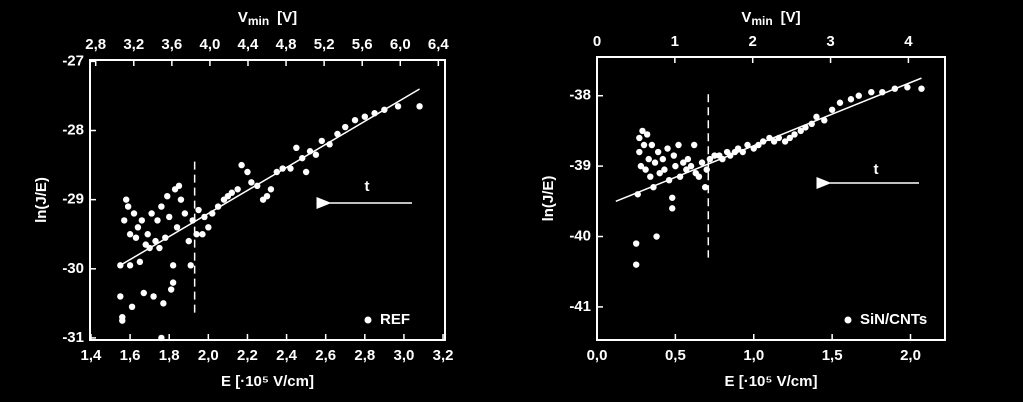 This screenshot has height=402, width=1023. I want to click on y-tick-label: -31, so click(73, 337).